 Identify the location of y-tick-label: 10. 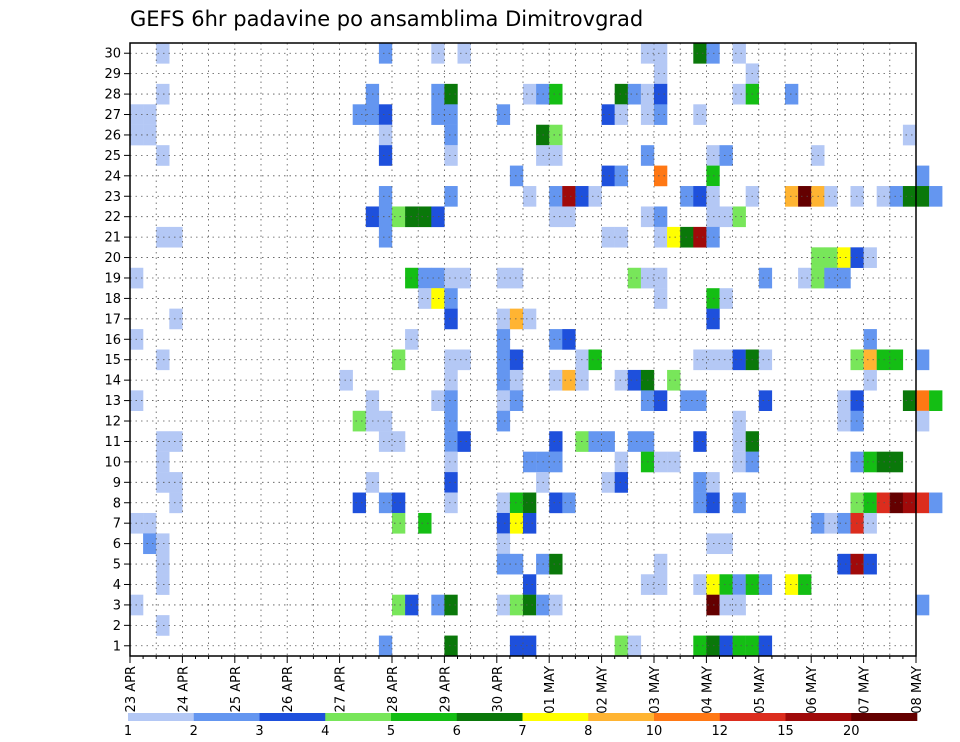
(112, 462).